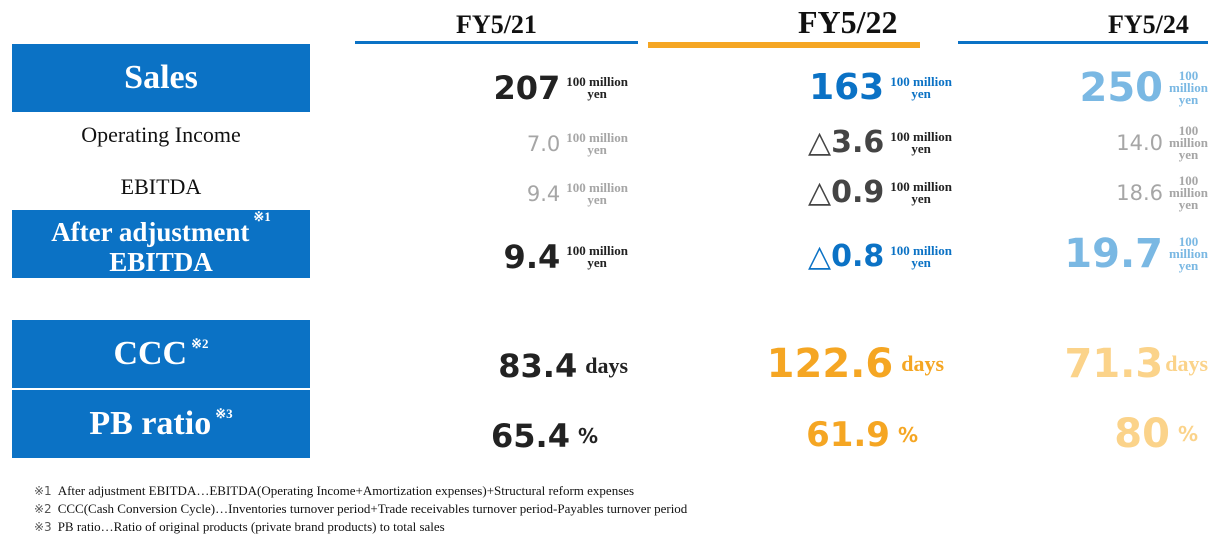 The height and width of the screenshot is (541, 1212). I want to click on value-number: 83.4, so click(538, 366).